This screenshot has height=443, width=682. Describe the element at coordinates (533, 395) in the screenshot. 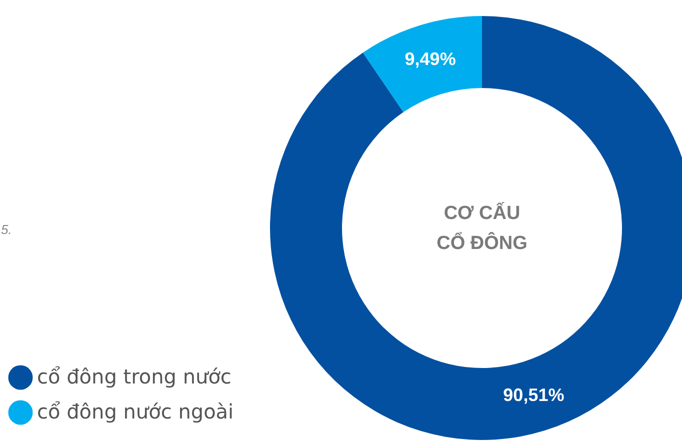

I see `data-label: 90,51%` at that location.